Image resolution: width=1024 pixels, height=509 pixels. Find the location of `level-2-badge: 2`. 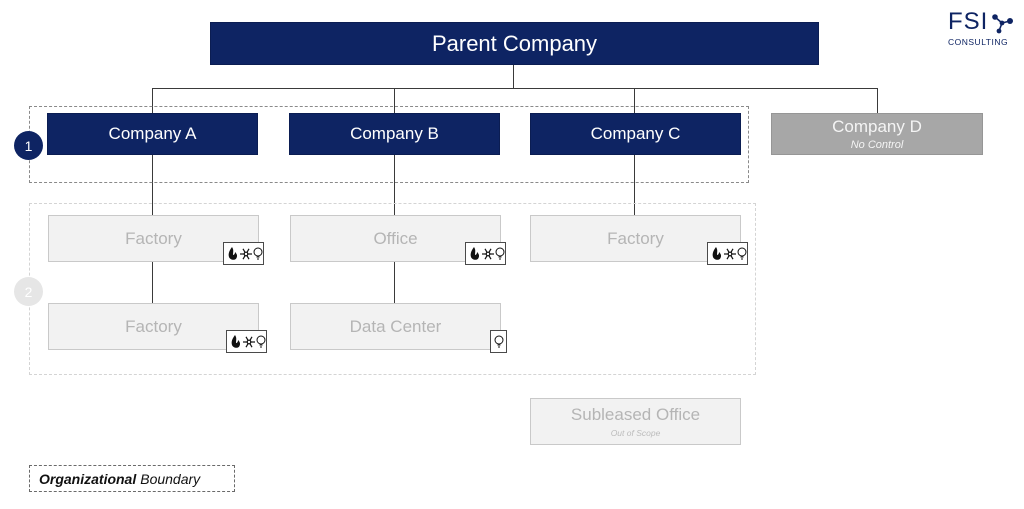

level-2-badge: 2 is located at coordinates (28, 291).